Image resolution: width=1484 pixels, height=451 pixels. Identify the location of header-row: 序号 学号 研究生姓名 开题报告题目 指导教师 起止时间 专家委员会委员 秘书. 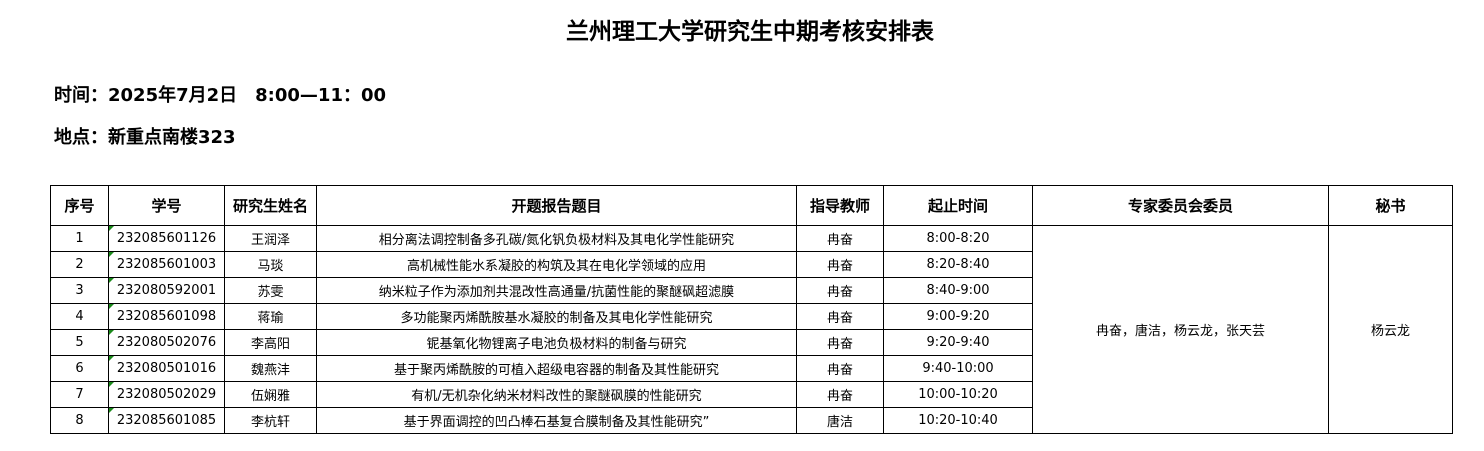
(751, 205).